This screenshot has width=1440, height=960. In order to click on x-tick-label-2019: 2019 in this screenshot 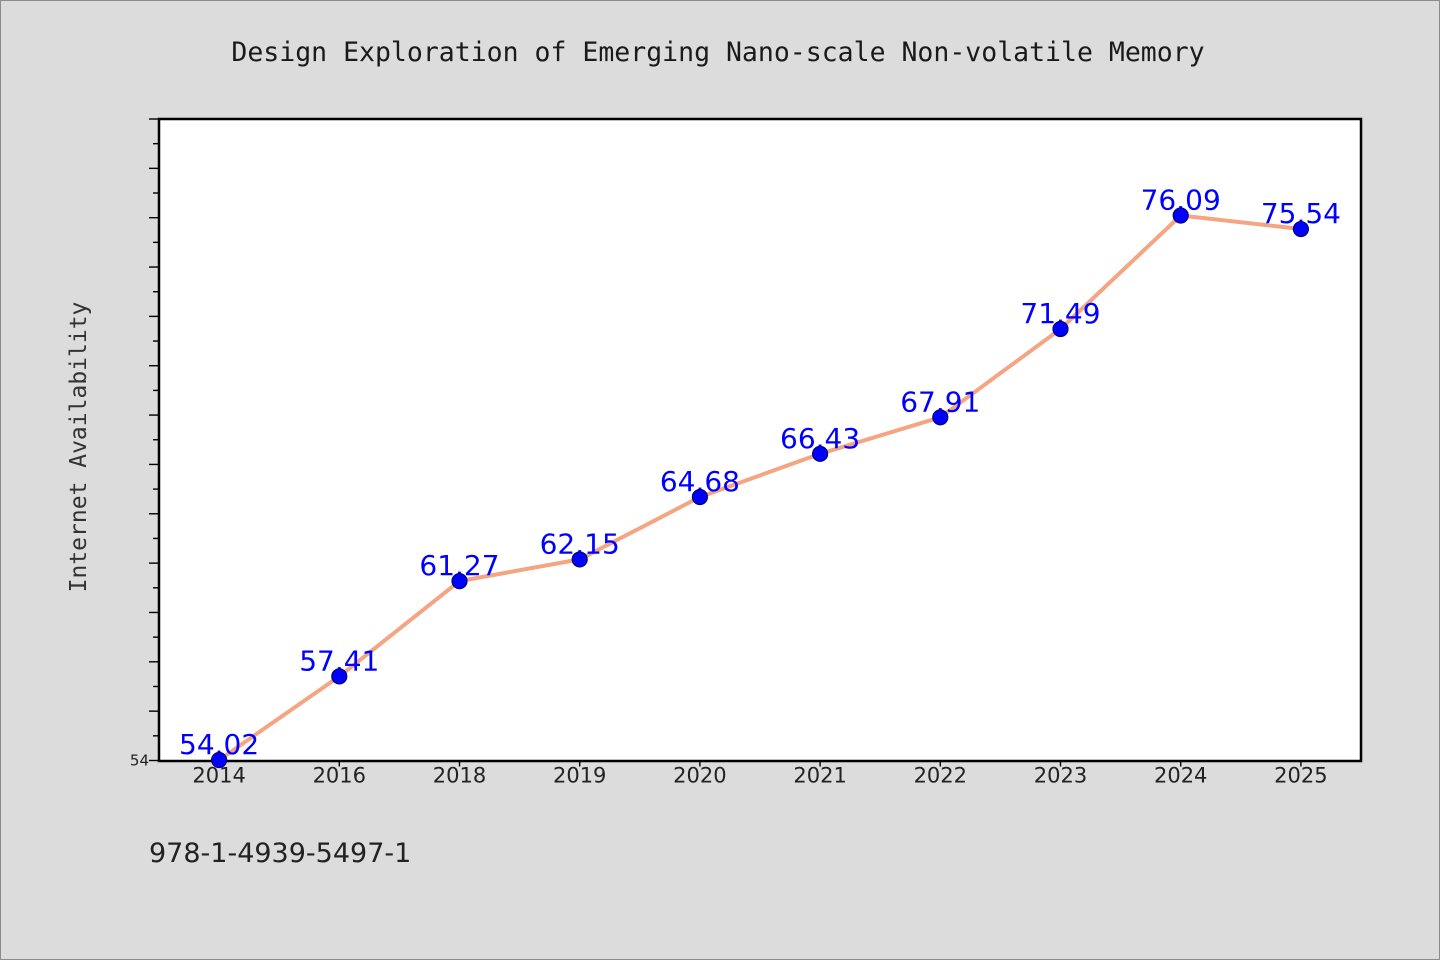, I will do `click(579, 776)`.